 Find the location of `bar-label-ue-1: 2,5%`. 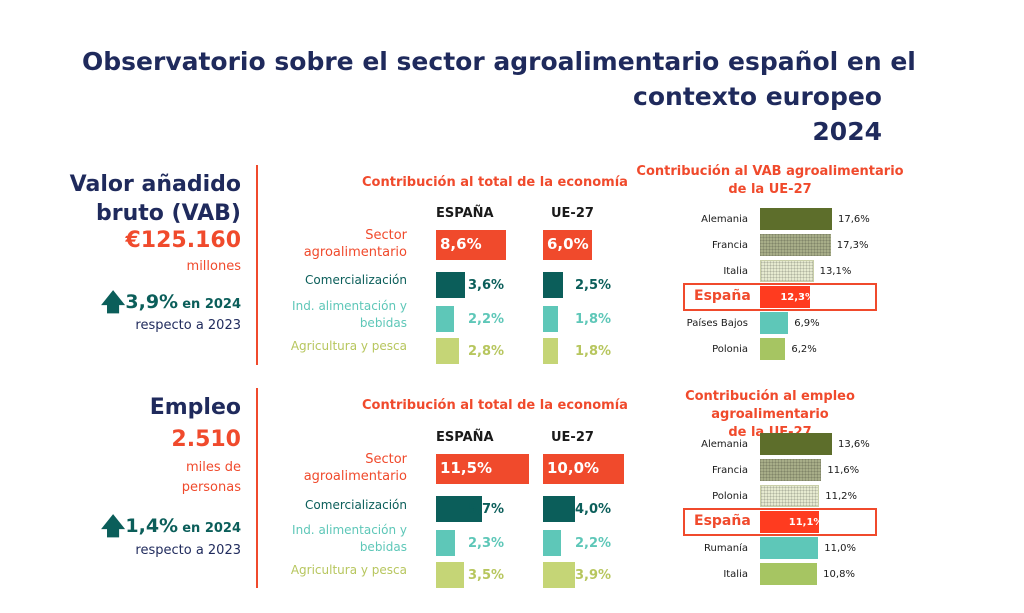

bar-label-ue-1: 2,5% is located at coordinates (593, 285).